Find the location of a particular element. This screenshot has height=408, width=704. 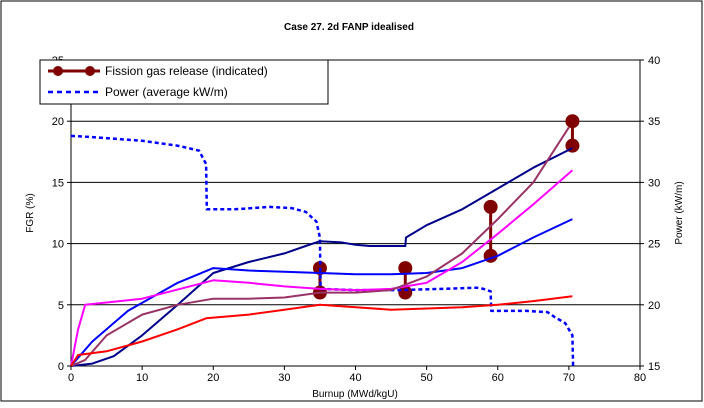

y-tick-label-0: 0 is located at coordinates (61, 367).